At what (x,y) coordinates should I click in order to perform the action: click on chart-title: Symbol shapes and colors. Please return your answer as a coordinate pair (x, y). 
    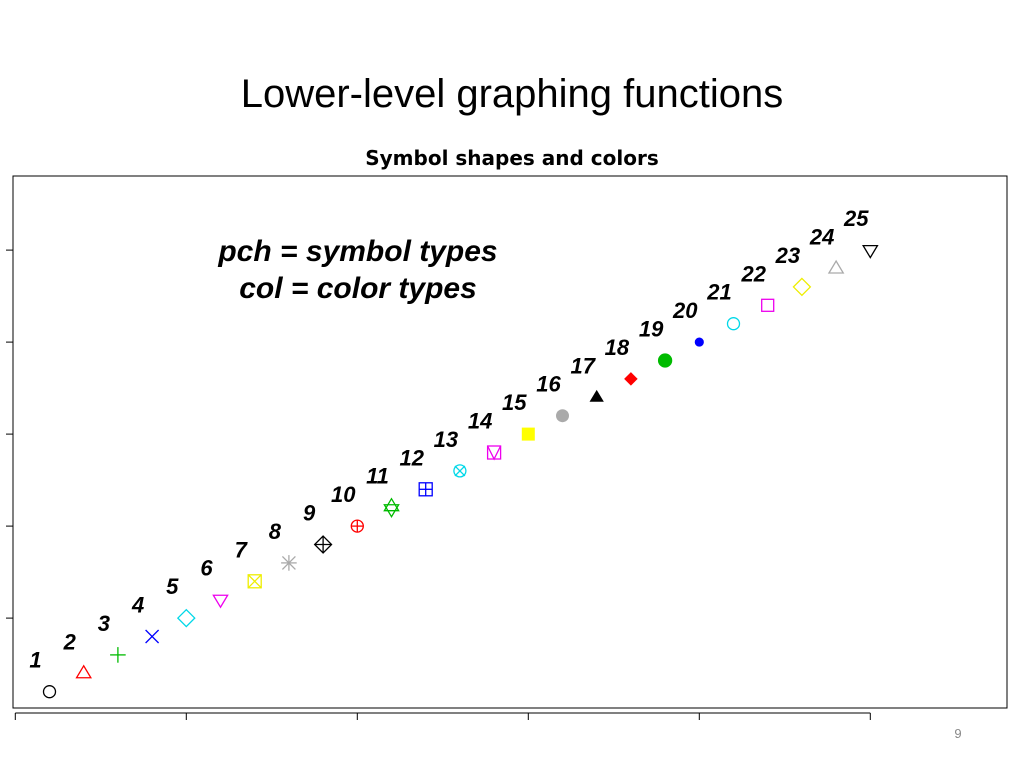
    Looking at the image, I should click on (512, 158).